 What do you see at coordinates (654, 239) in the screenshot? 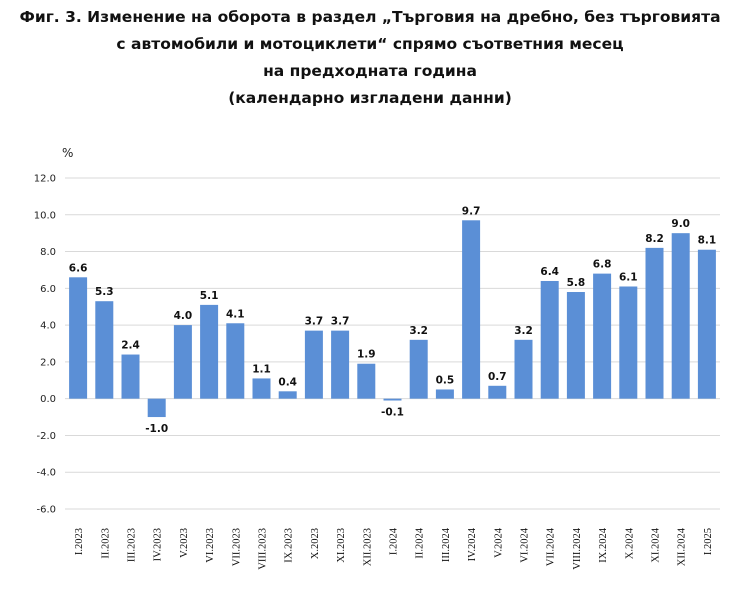
I see `data-label: 8.2` at bounding box center [654, 239].